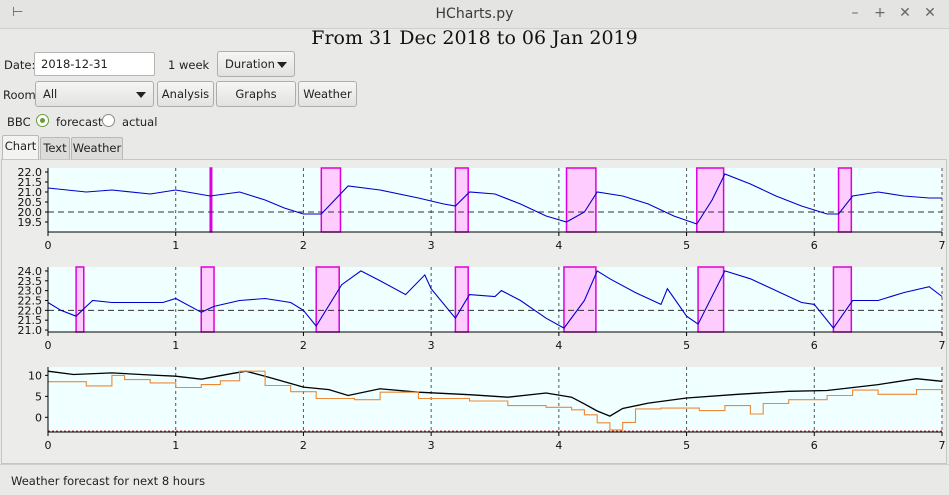 Image resolution: width=949 pixels, height=495 pixels. Describe the element at coordinates (30, 202) in the screenshot. I see `y-tick-label: 20.5` at that location.